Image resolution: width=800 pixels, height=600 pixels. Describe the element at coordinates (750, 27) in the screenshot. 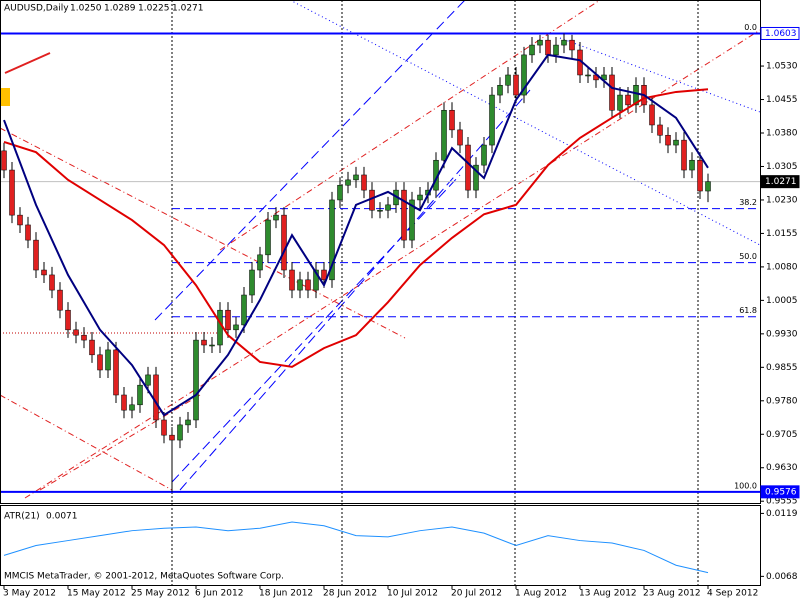

I see `fib-label: 0.0` at that location.